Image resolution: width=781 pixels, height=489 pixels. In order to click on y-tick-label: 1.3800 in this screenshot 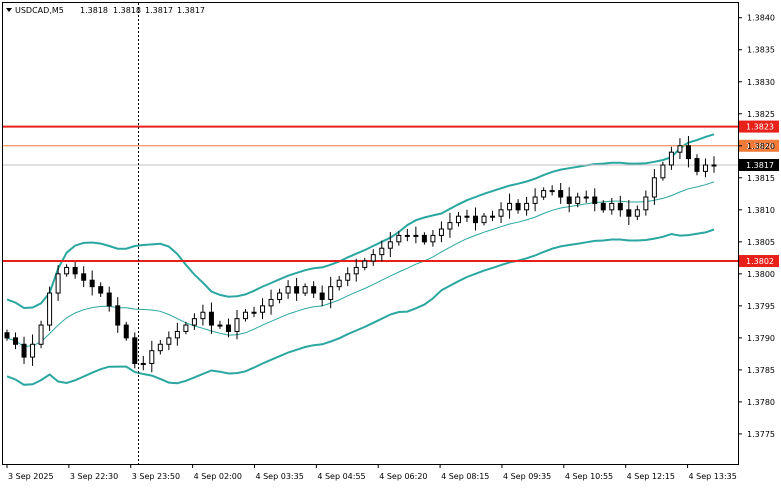, I will do `click(761, 274)`.